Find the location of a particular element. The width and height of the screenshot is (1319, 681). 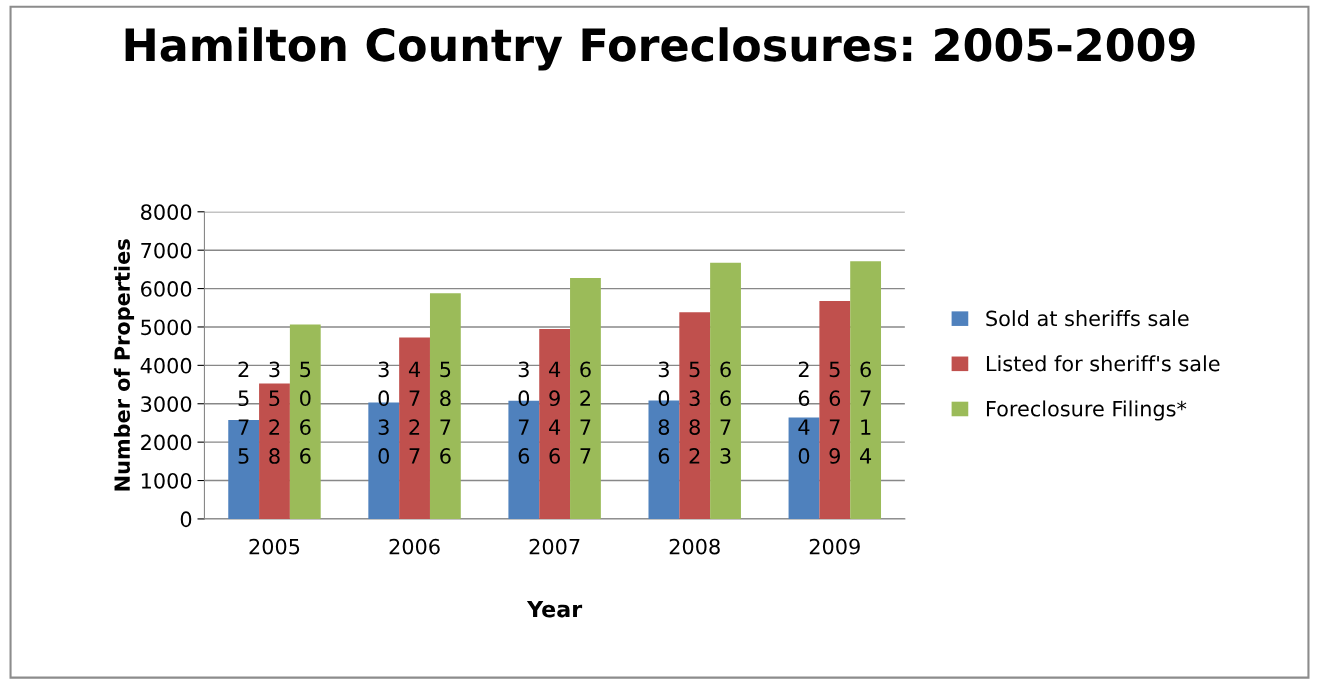

data-label: 2 5 7 5 is located at coordinates (243, 412).